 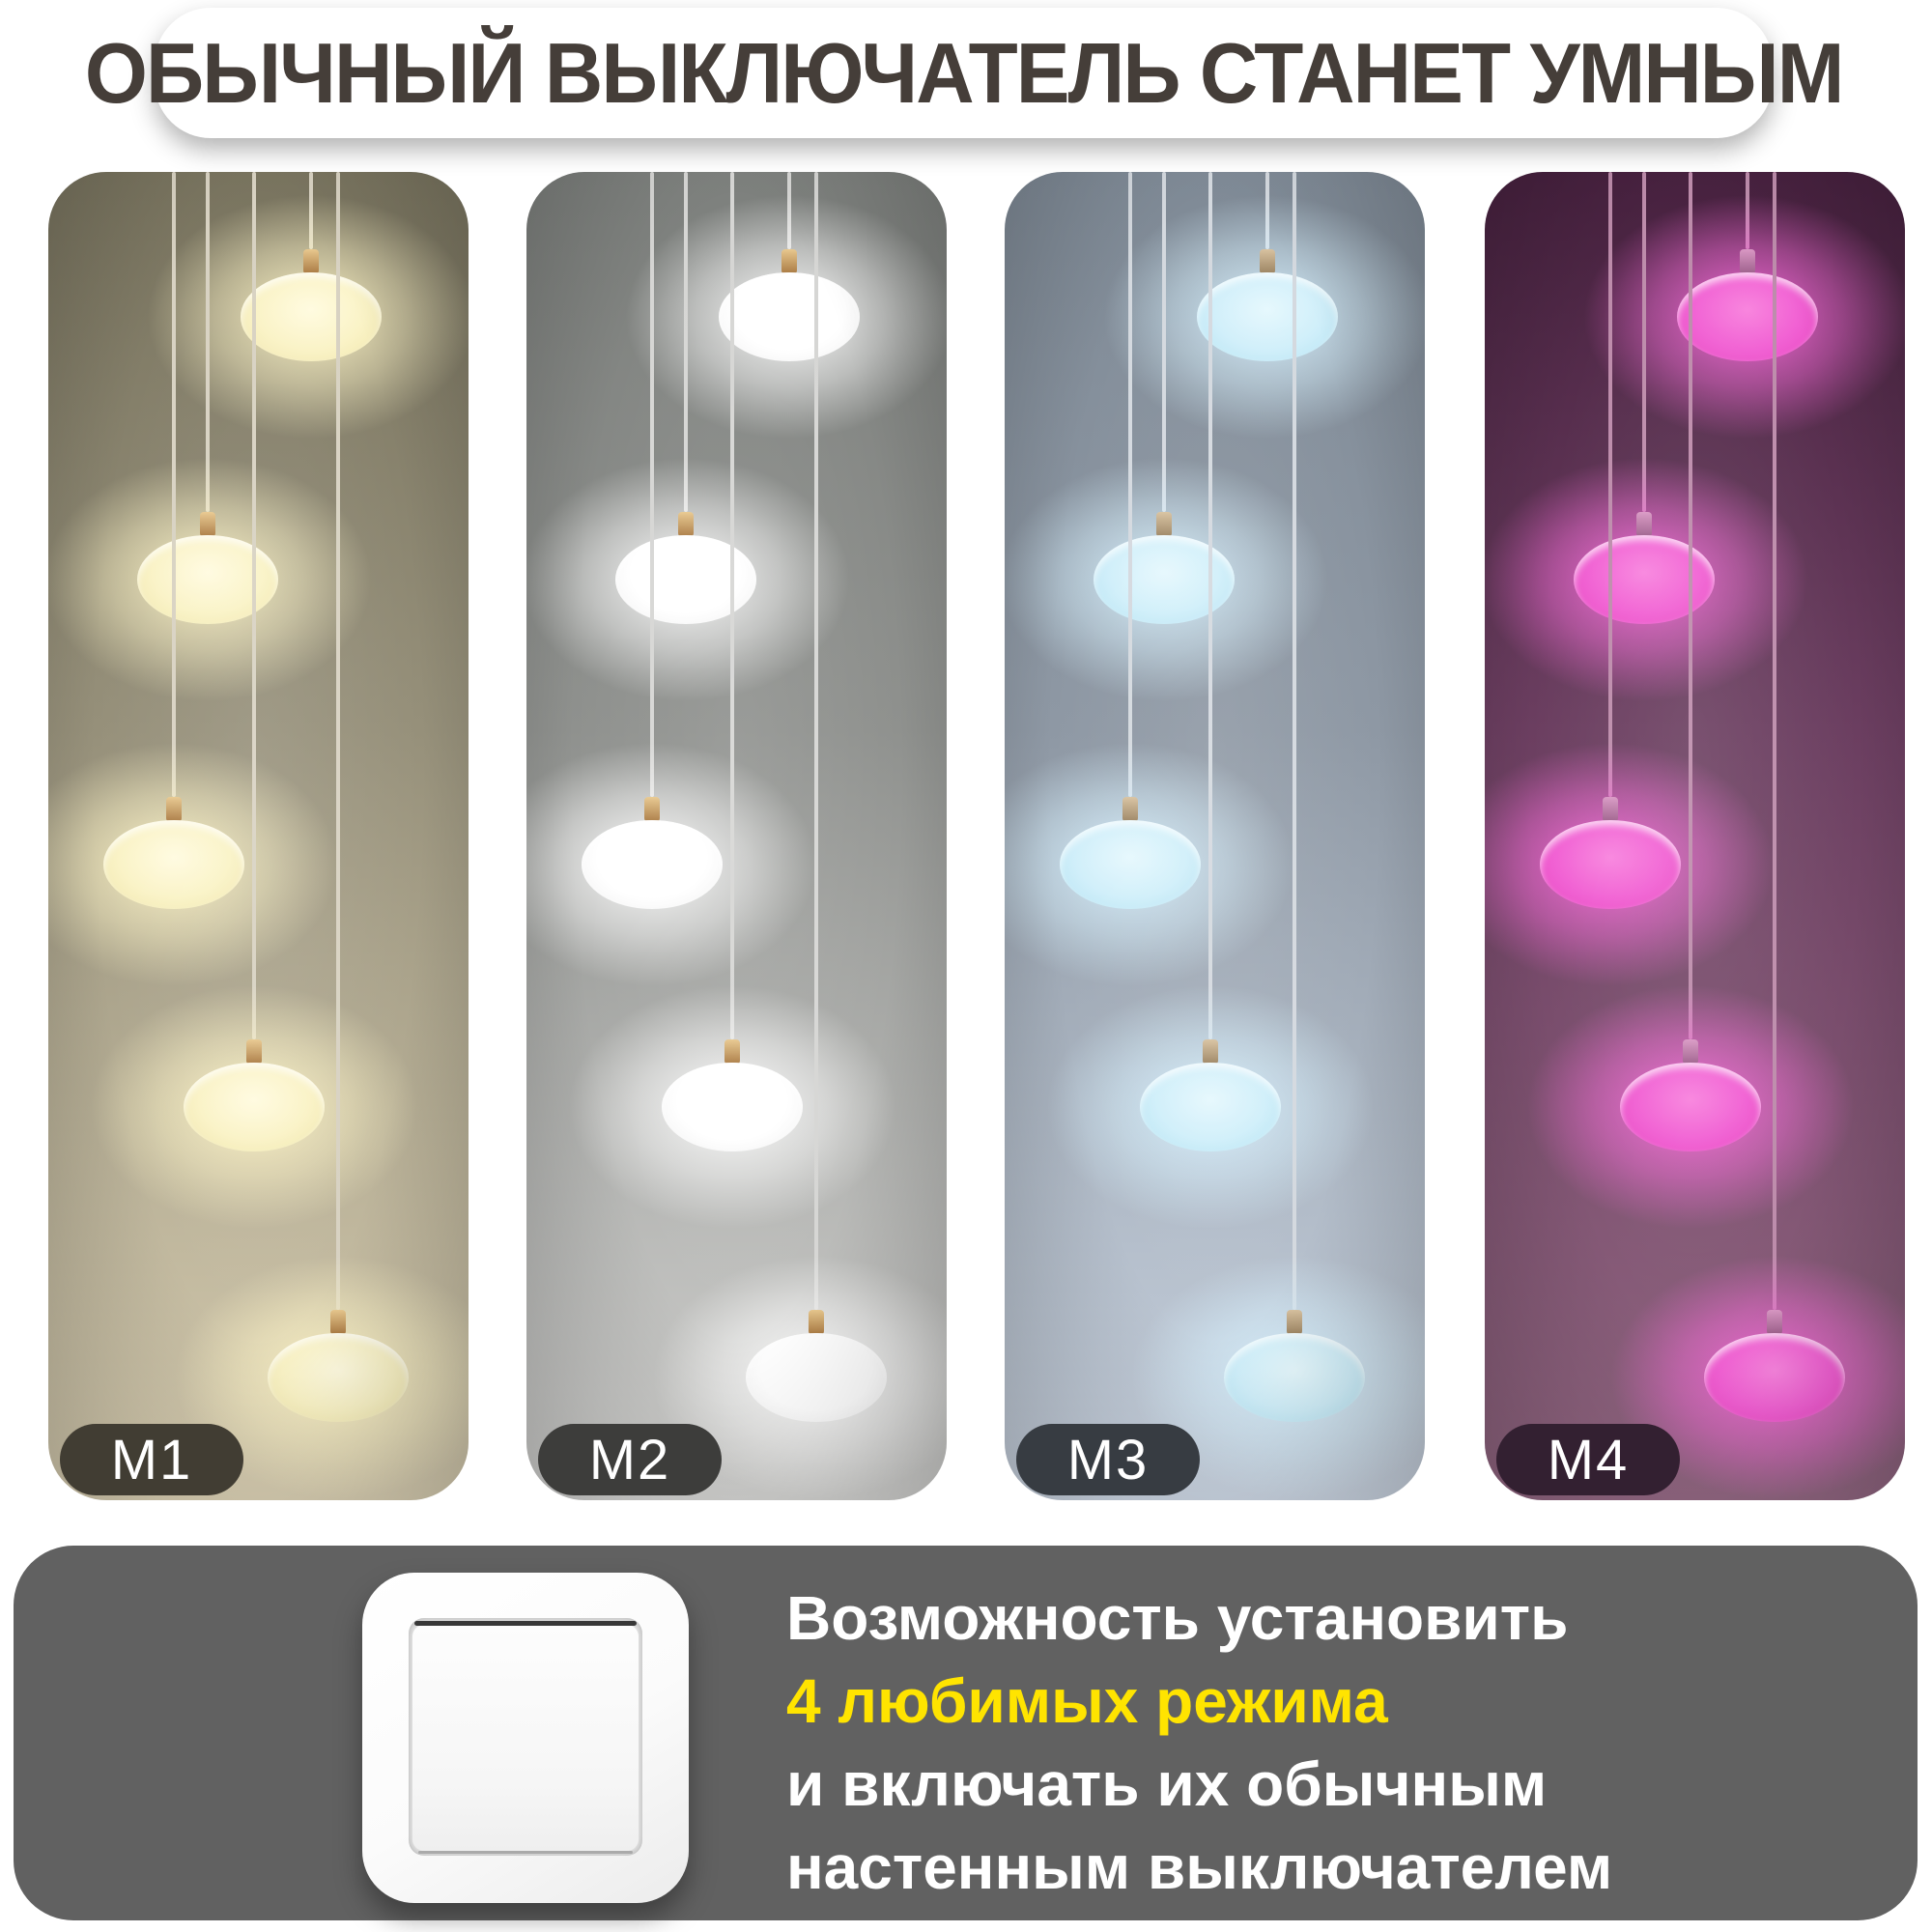 I want to click on page-title: ОБЫЧНЫЙ ВЫКЛЮЧАТЕЛЬ СТАНЕТ УМНЫМ, so click(x=964, y=72).